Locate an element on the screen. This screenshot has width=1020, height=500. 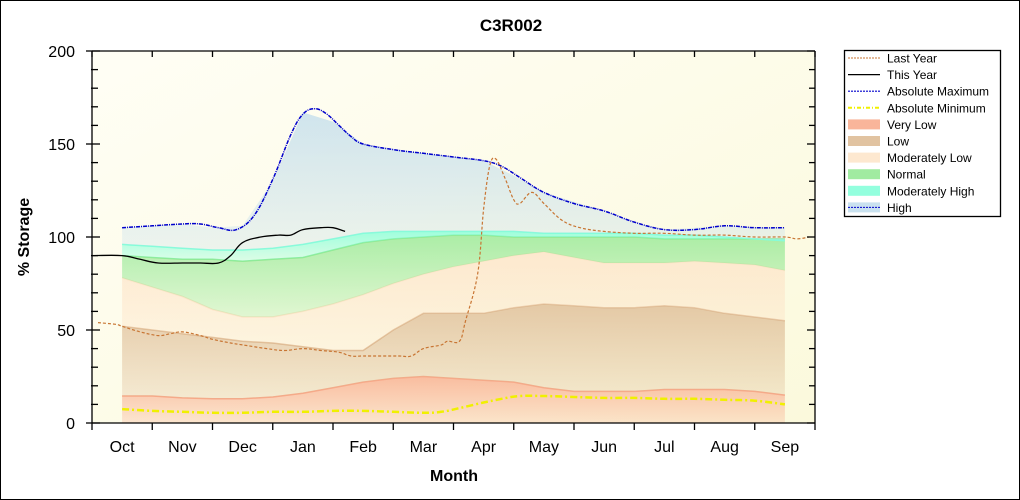
x-tick-label: Feb is located at coordinates (363, 447).